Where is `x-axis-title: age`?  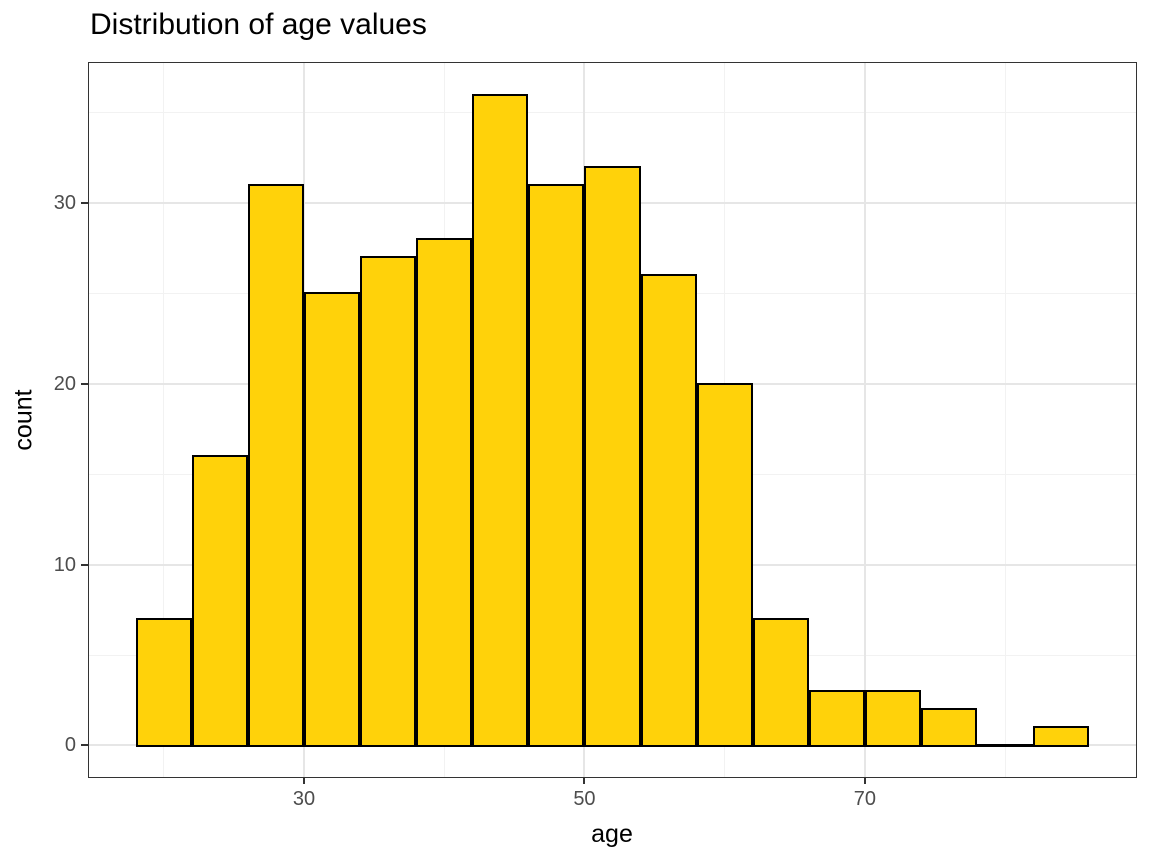 x-axis-title: age is located at coordinates (612, 834).